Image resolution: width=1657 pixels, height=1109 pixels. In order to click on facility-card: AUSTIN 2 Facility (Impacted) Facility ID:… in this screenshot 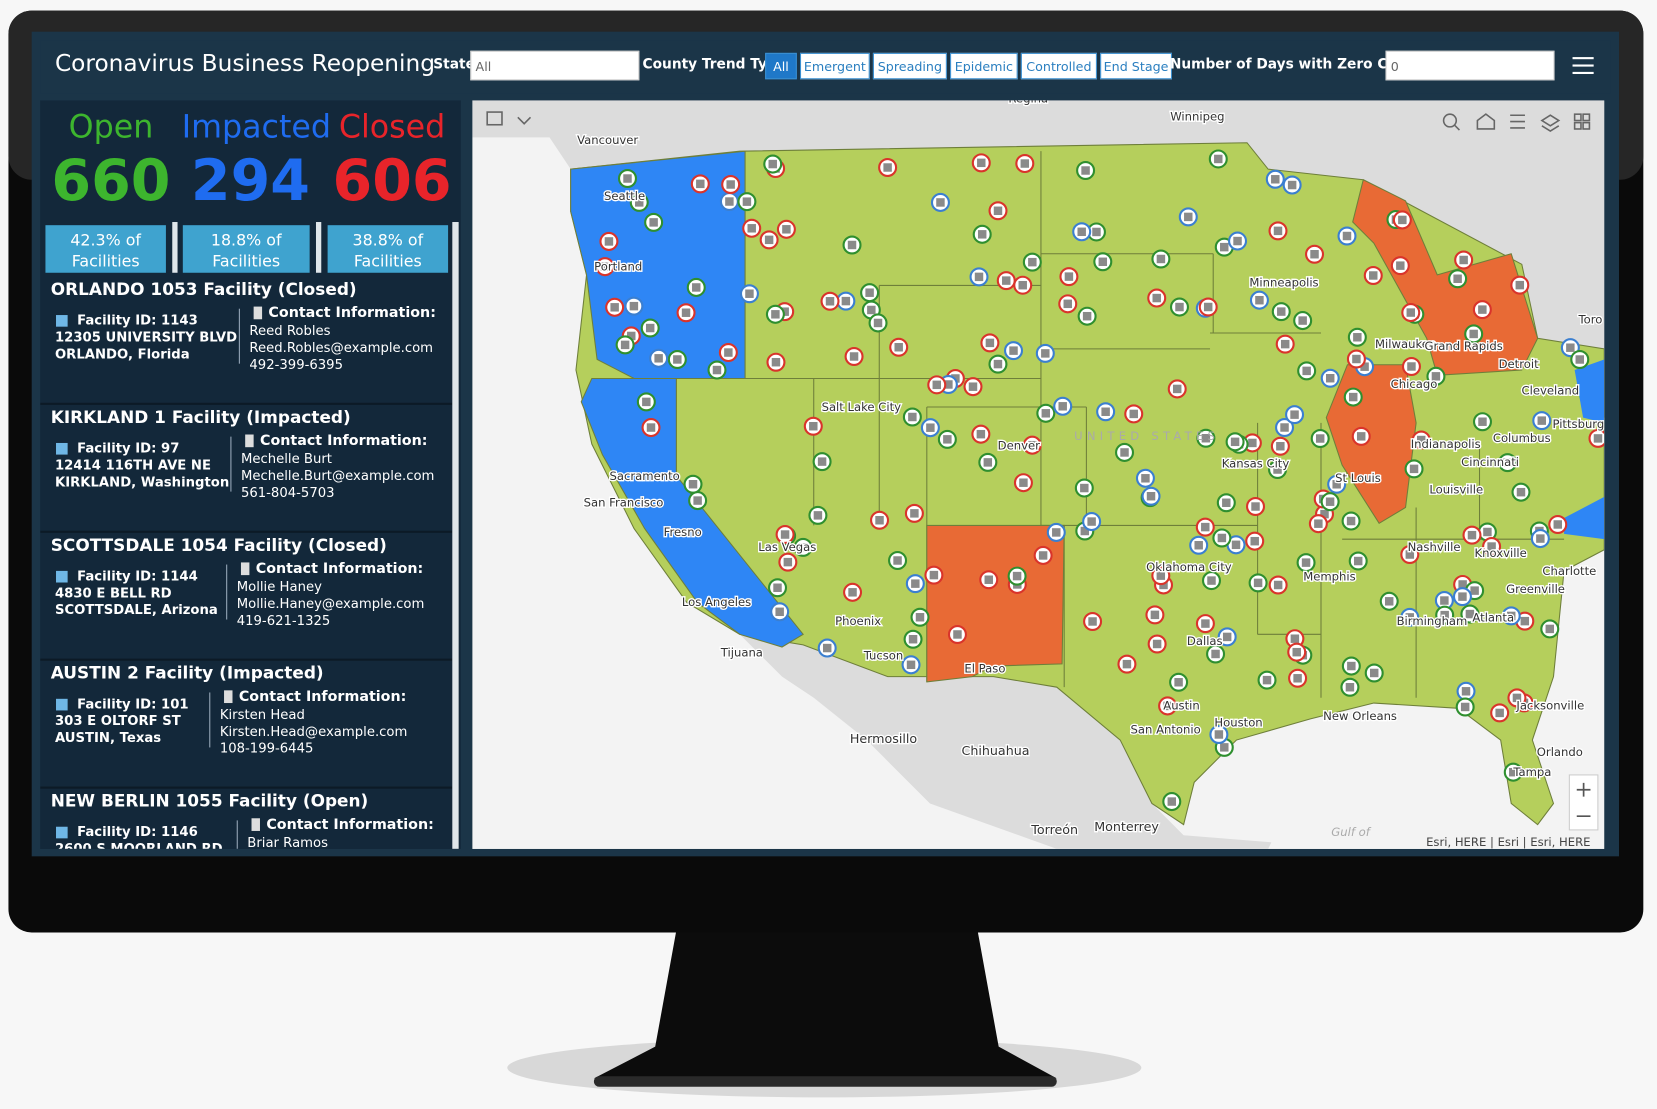, I will do `click(246, 725)`.